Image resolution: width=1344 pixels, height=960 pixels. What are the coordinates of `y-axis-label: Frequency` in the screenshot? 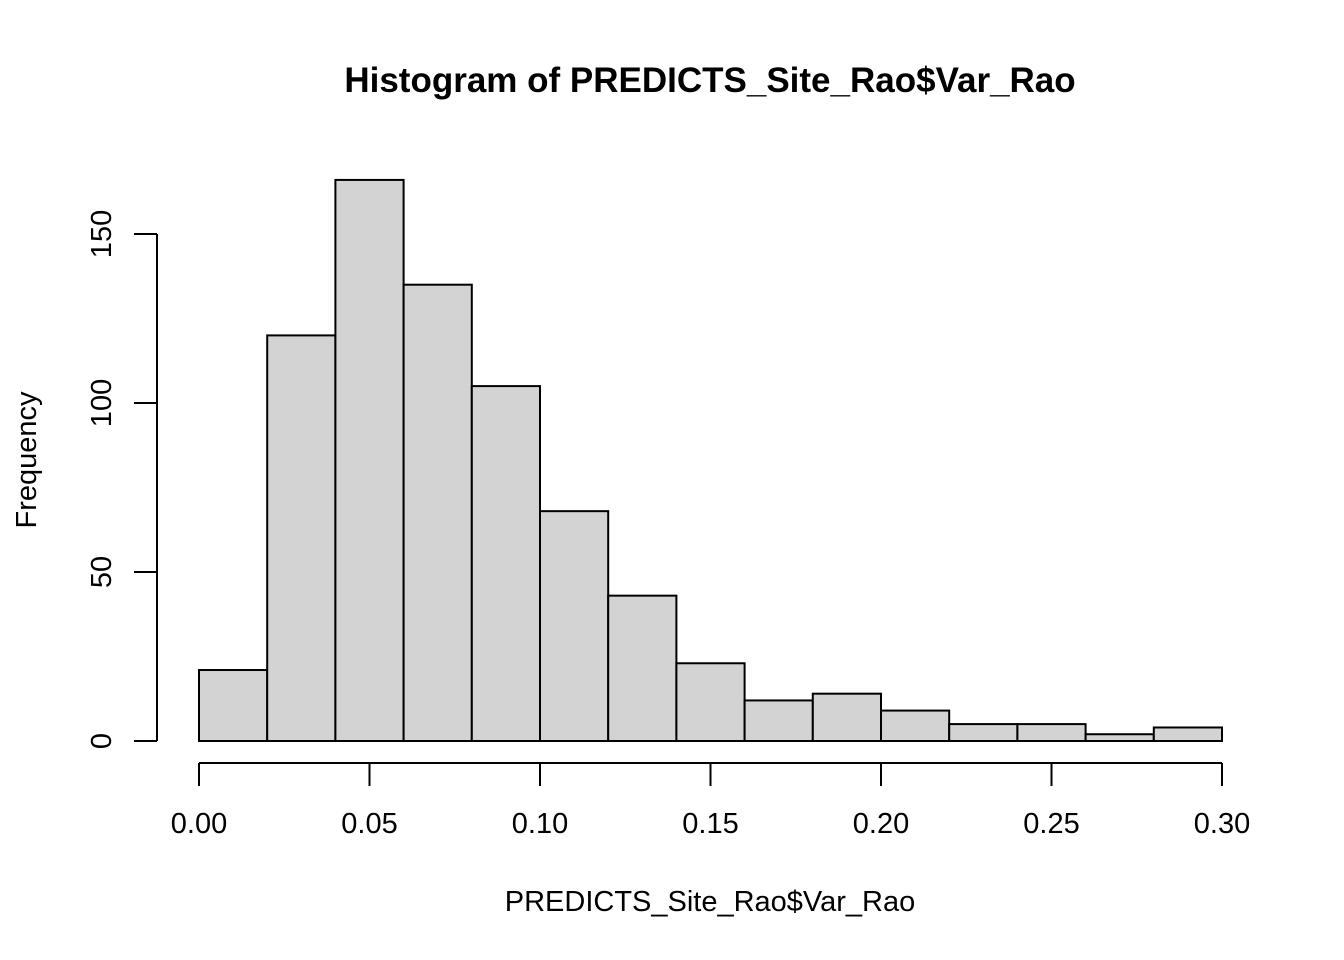 It's located at (27, 460).